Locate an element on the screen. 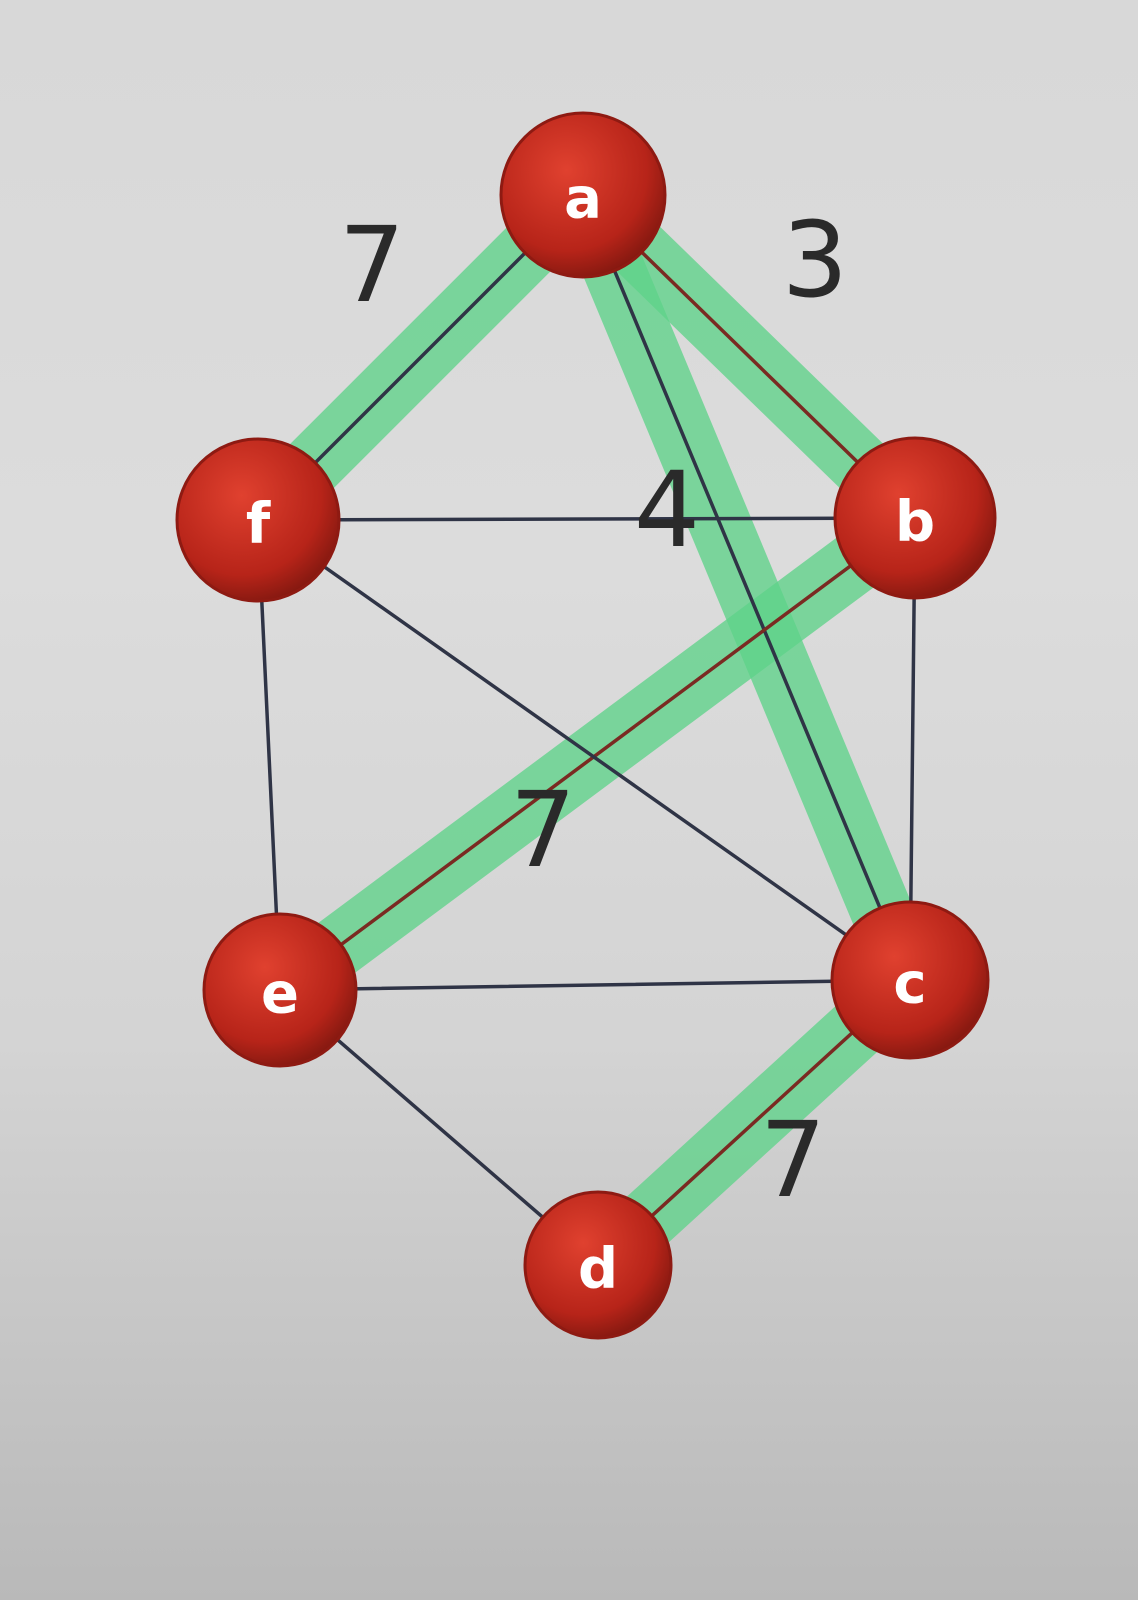 The height and width of the screenshot is (1600, 1138). node-label-f: f is located at coordinates (258, 524).